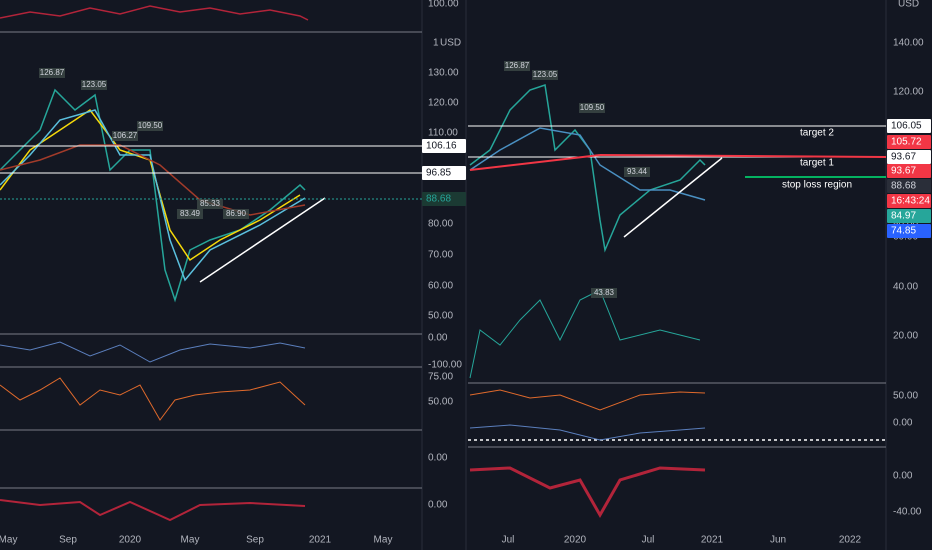 Image resolution: width=932 pixels, height=550 pixels. Describe the element at coordinates (907, 512) in the screenshot. I see `axis-label: -40.00` at that location.